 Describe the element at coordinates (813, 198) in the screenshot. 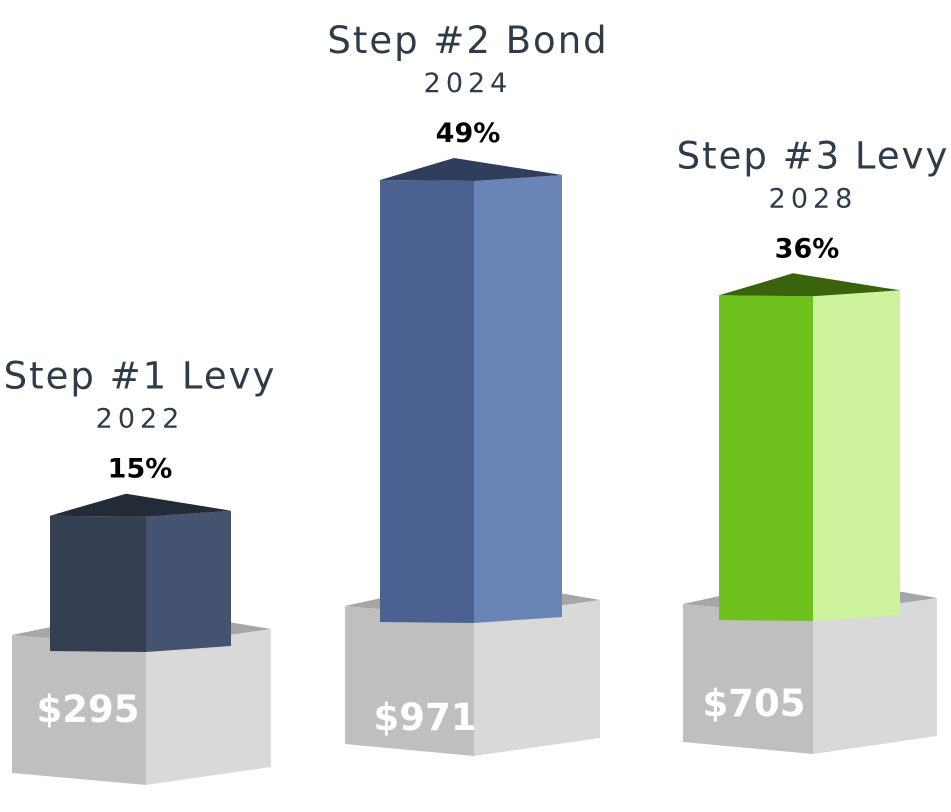

I see `year-label: 2028` at that location.